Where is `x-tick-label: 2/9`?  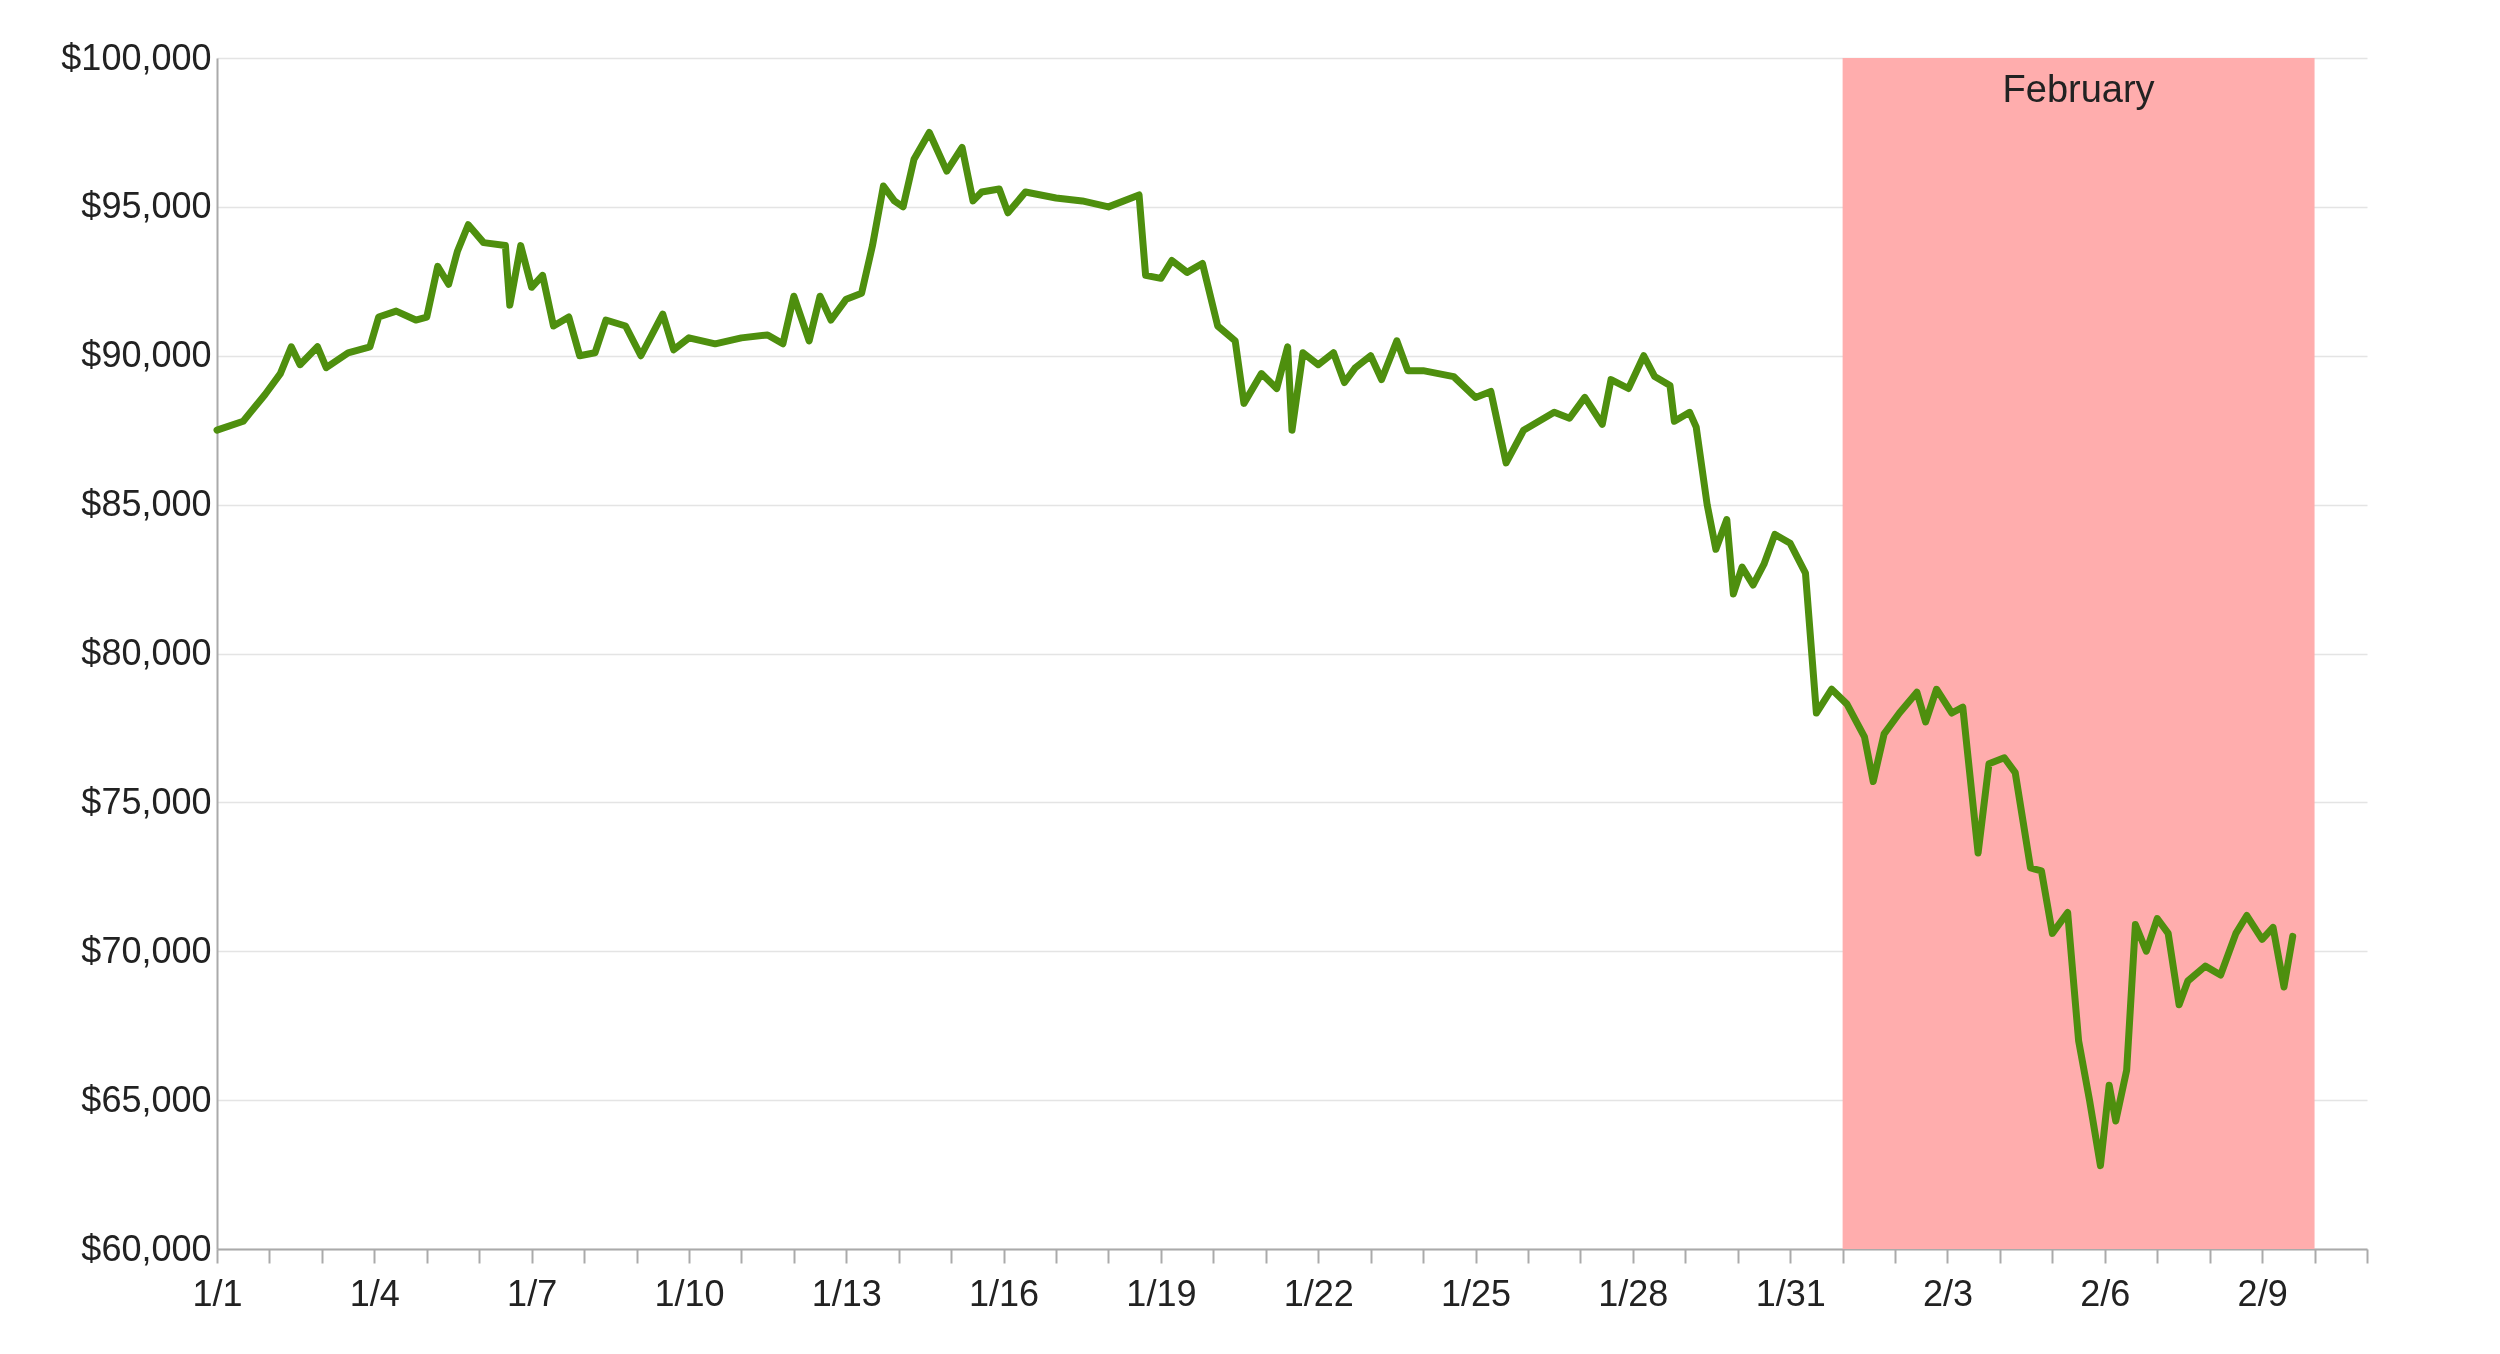 x-tick-label: 2/9 is located at coordinates (2262, 1293).